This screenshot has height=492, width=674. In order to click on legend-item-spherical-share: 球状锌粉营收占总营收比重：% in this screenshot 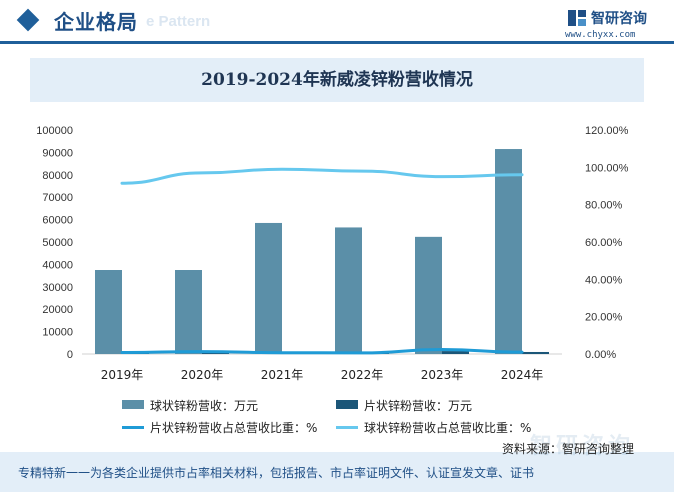, I will do `click(441, 427)`.